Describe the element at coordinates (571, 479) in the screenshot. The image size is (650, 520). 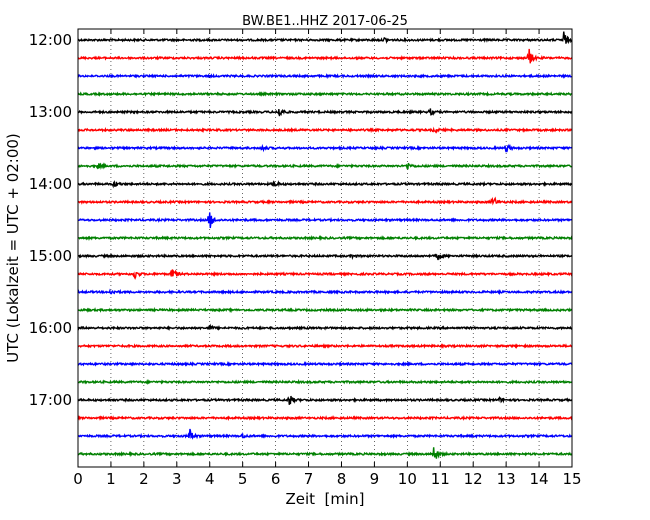
I see `x-tick-label: 15` at that location.